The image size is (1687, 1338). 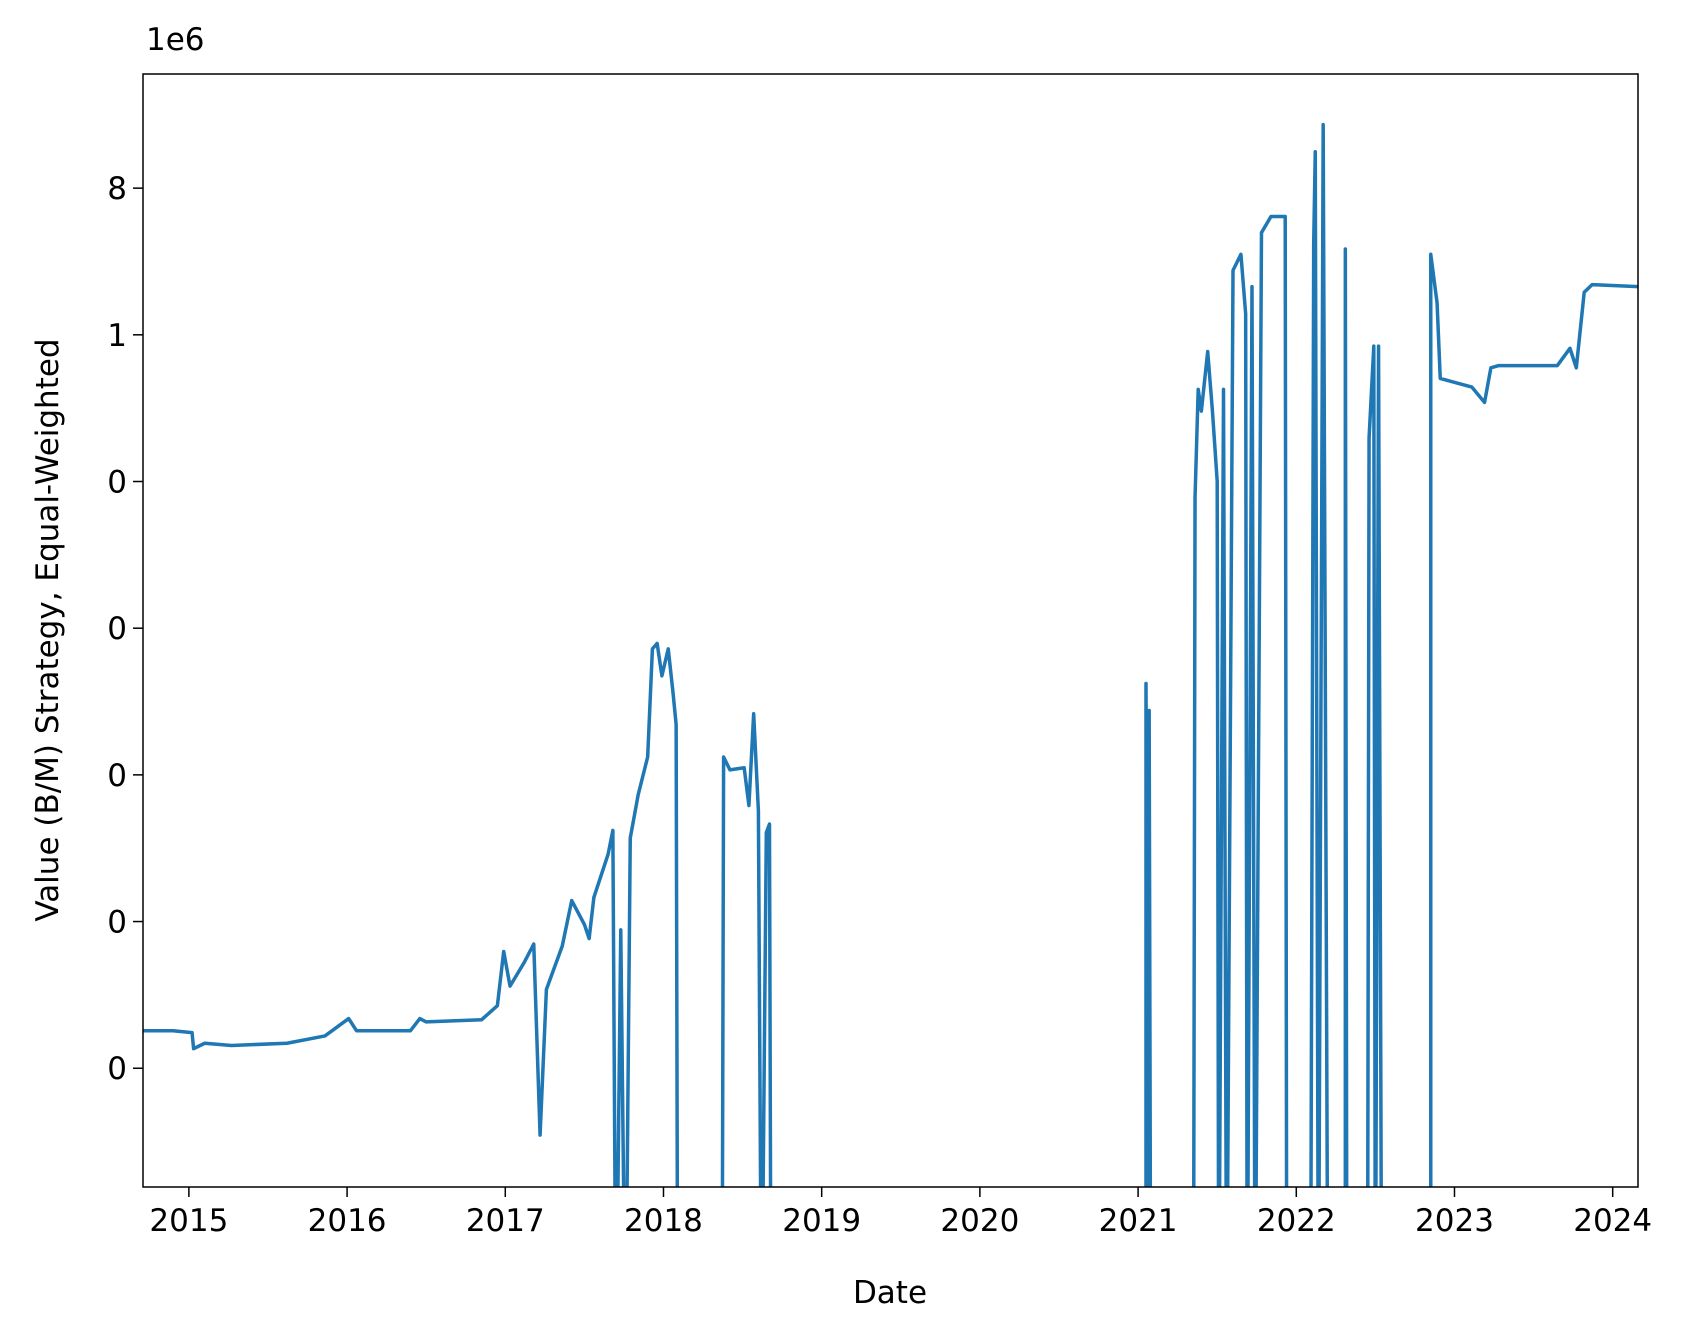 I want to click on x-tick-label: 2021, so click(x=1138, y=1221).